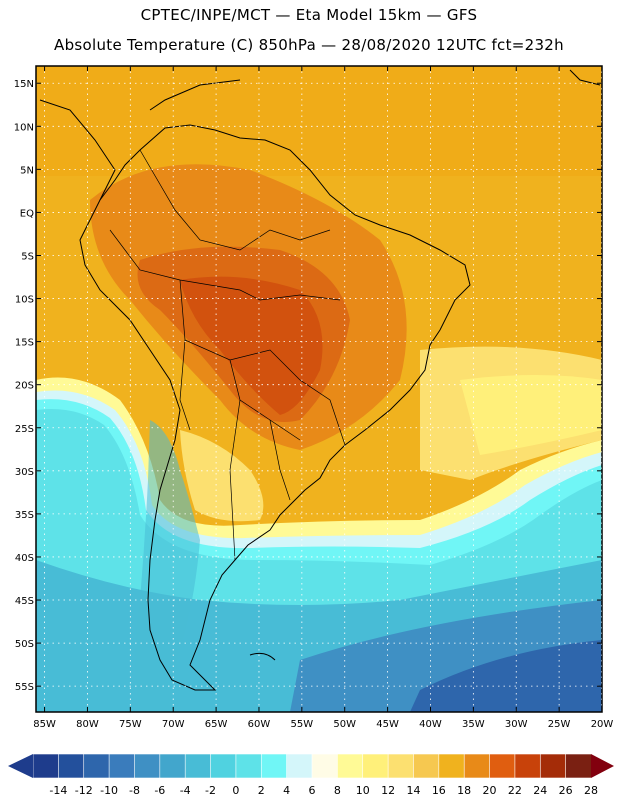  Describe the element at coordinates (464, 790) in the screenshot. I see `colorbar-label: 18` at that location.